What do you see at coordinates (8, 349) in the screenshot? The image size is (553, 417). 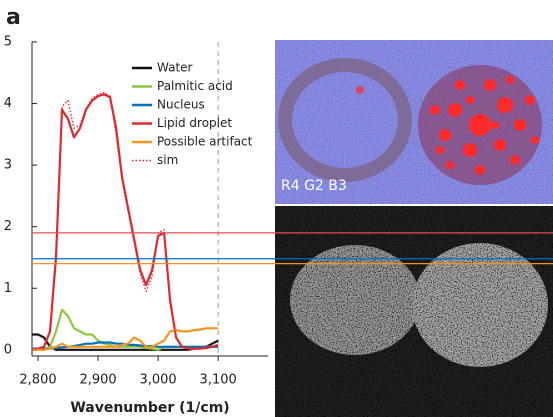 I see `y-tick-label: 0` at bounding box center [8, 349].